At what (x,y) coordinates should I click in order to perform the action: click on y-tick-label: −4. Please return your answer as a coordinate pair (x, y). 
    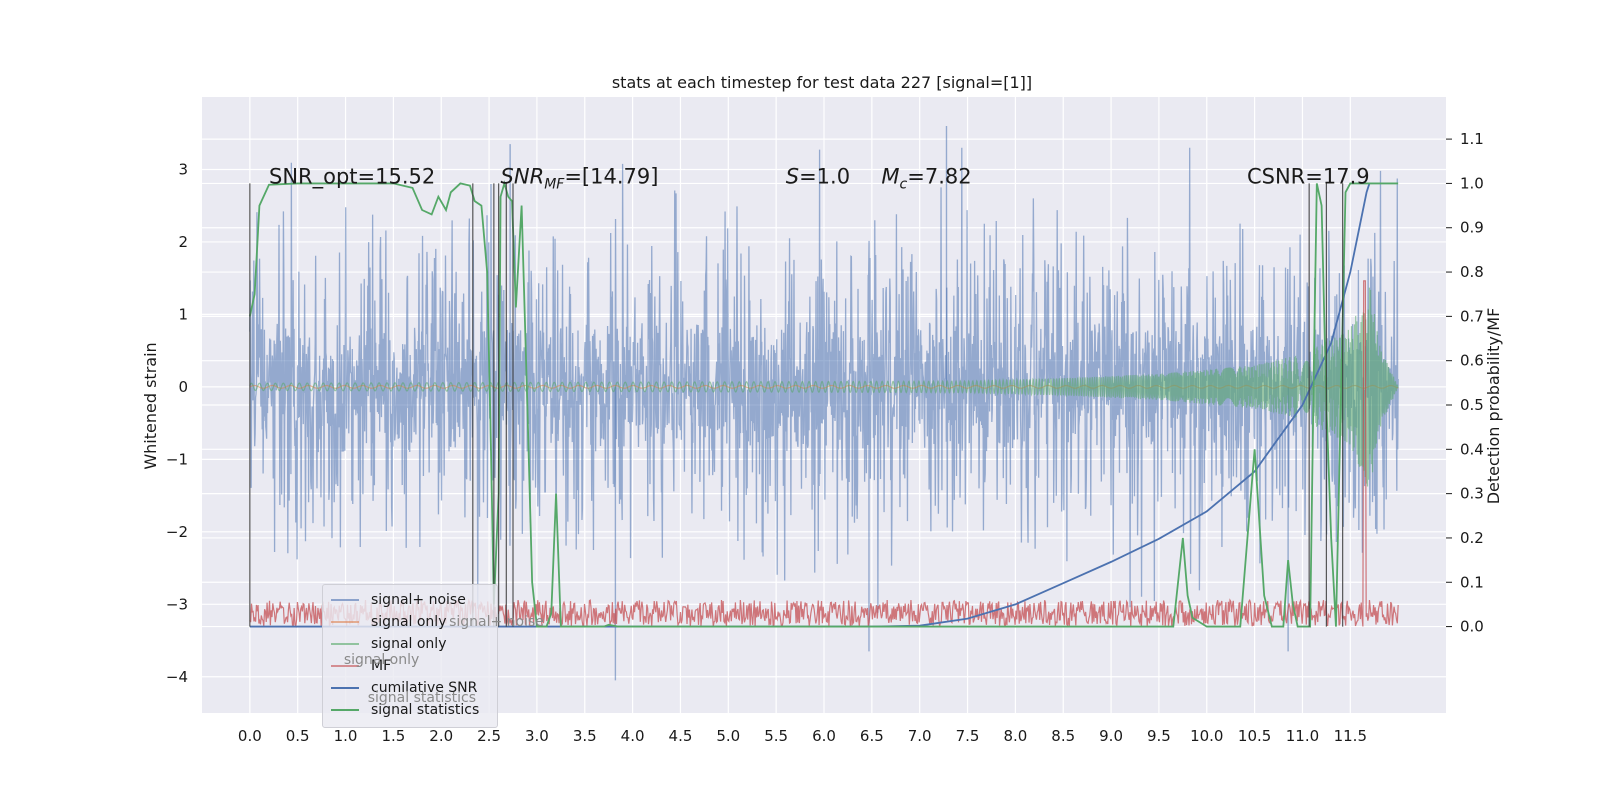
    Looking at the image, I should click on (177, 677).